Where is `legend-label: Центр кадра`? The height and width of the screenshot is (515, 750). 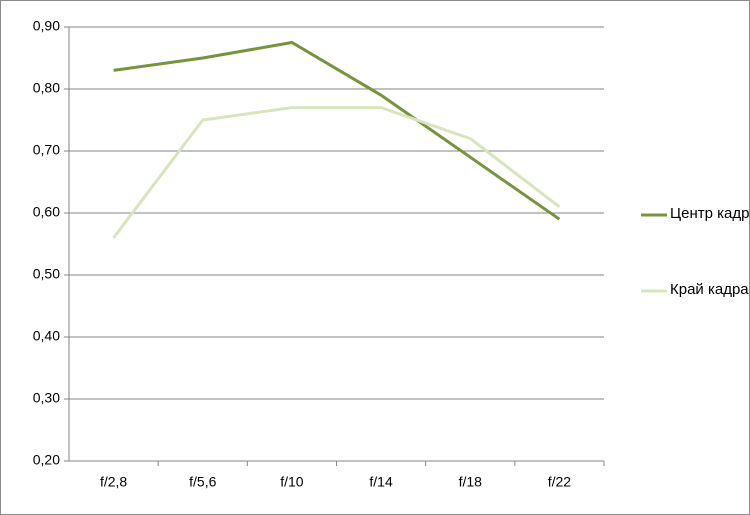 legend-label: Центр кадра is located at coordinates (710, 213).